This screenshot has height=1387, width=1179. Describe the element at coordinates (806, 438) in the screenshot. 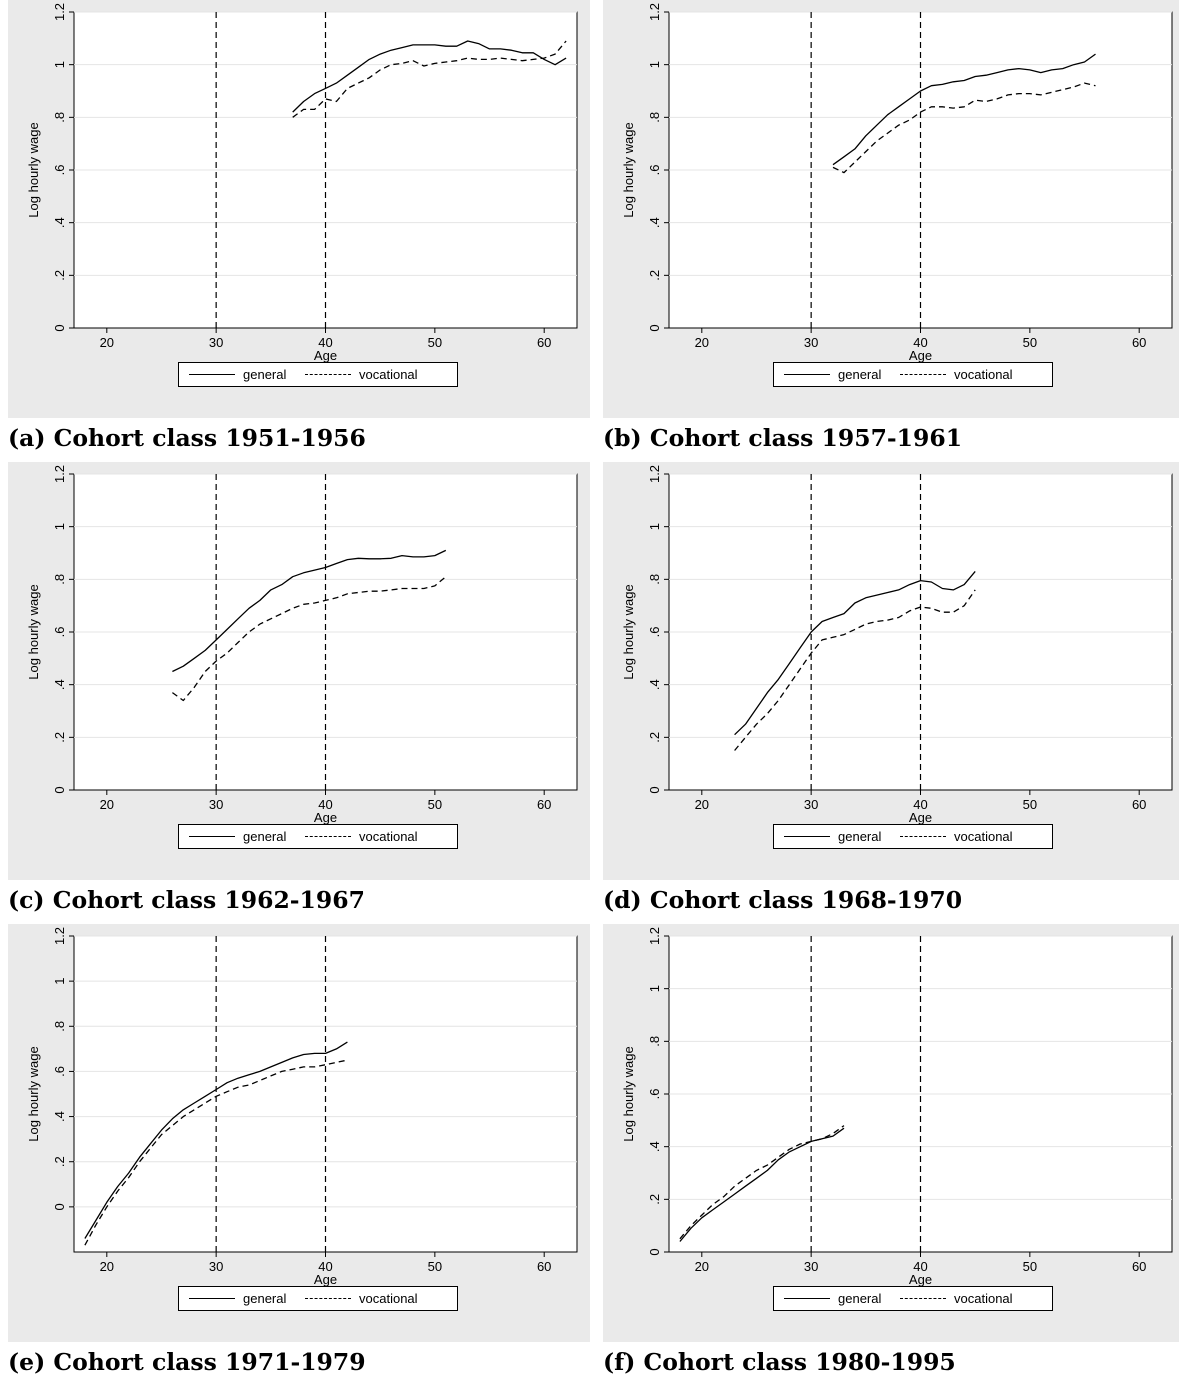

I see `caption-text: Cohort class 1957-1961` at that location.